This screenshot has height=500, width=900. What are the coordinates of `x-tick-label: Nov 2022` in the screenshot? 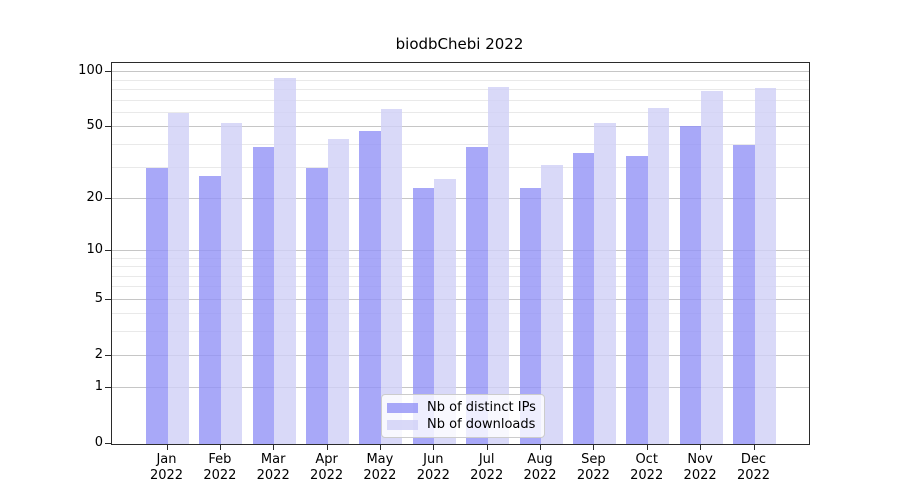 It's located at (700, 468).